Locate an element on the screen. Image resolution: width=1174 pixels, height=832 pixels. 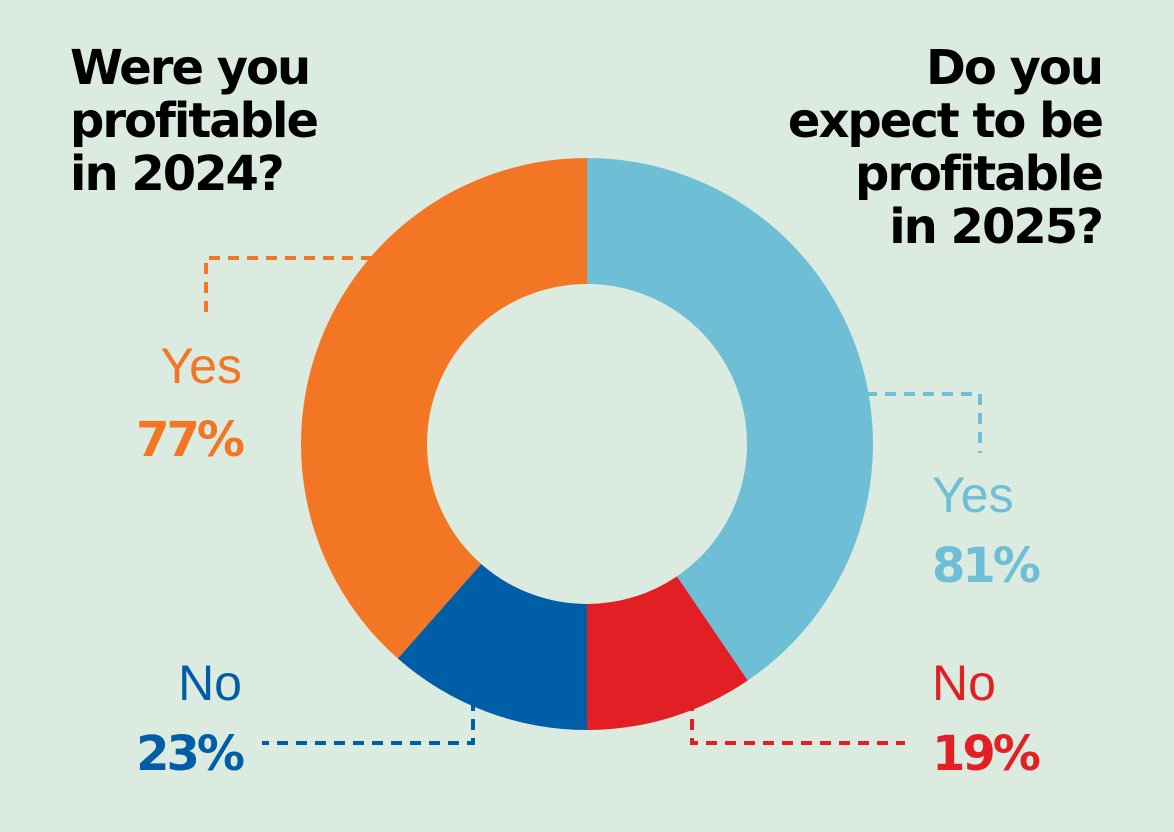
value-yes-2025: 81% is located at coordinates (986, 566).